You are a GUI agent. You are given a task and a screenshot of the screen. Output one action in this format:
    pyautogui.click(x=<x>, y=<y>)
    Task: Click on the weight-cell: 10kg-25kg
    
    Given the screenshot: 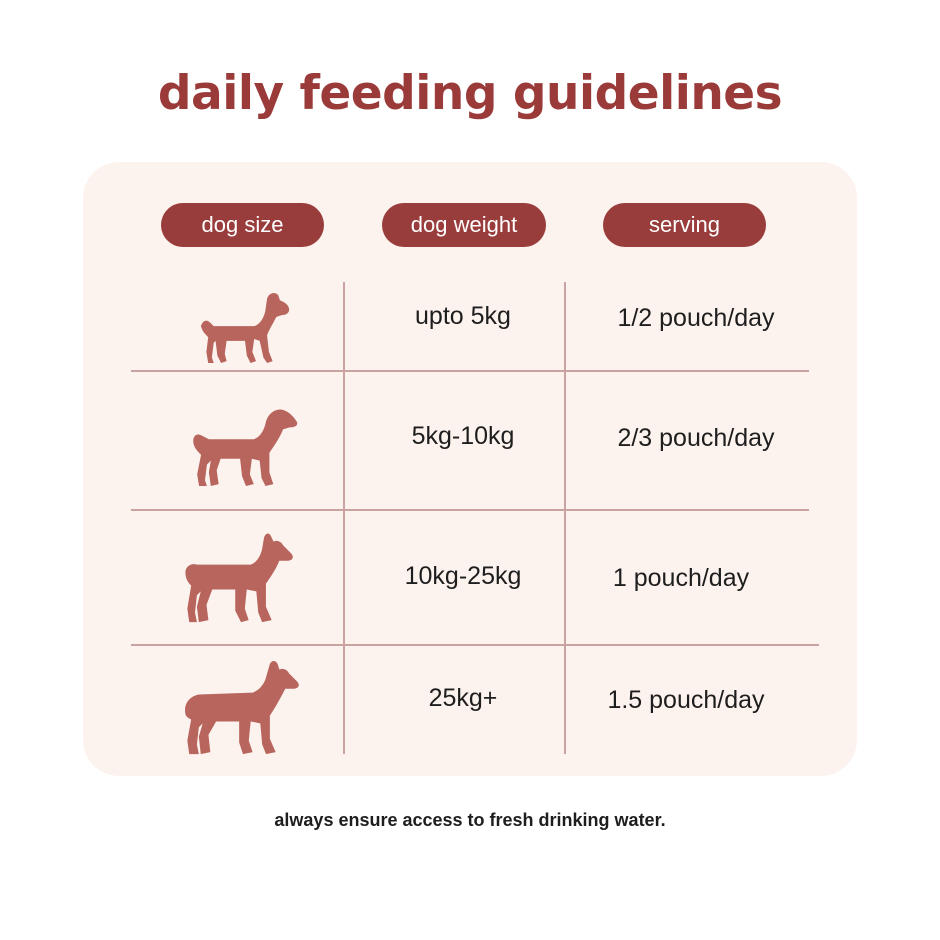 What is the action you would take?
    pyautogui.click(x=463, y=576)
    